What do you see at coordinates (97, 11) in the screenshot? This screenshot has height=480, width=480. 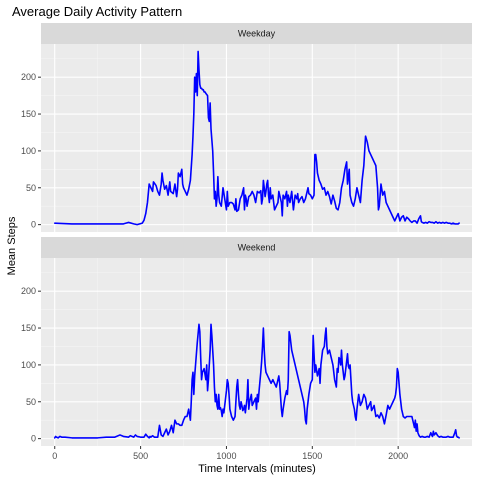 I see `chart-title: Average Daily Activity Pattern` at bounding box center [97, 11].